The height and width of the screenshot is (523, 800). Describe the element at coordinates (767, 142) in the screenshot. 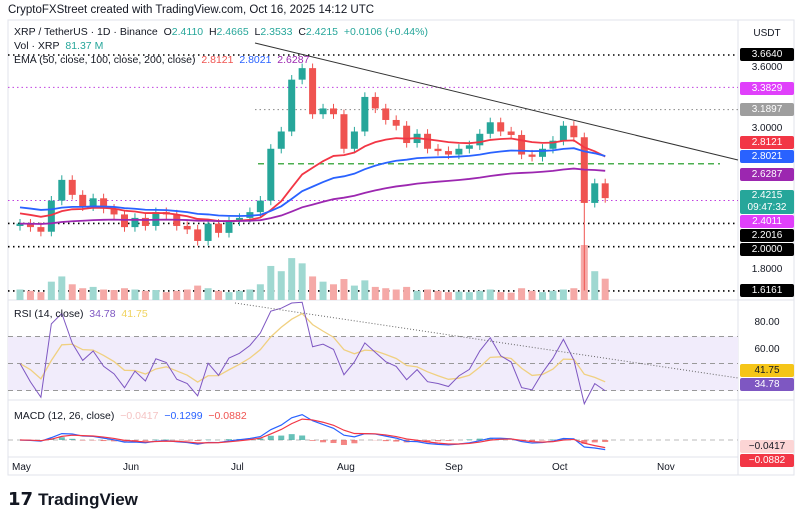

I see `price-tag: 2.8121` at that location.